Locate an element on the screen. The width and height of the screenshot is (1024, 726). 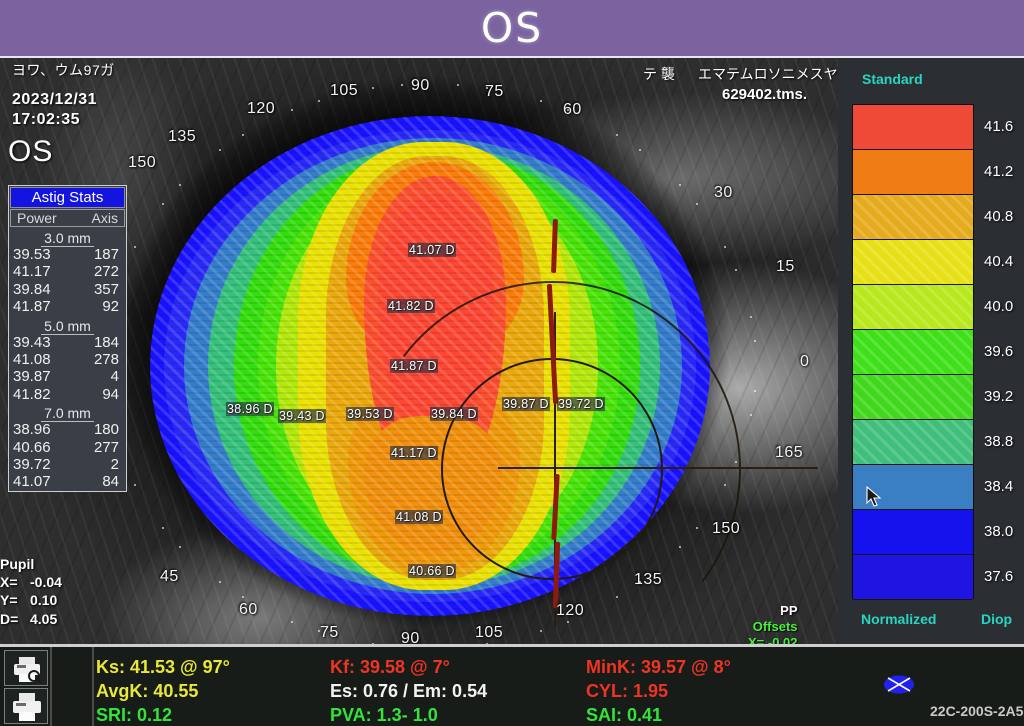
map-power-label: 39.84 D is located at coordinates (454, 414).